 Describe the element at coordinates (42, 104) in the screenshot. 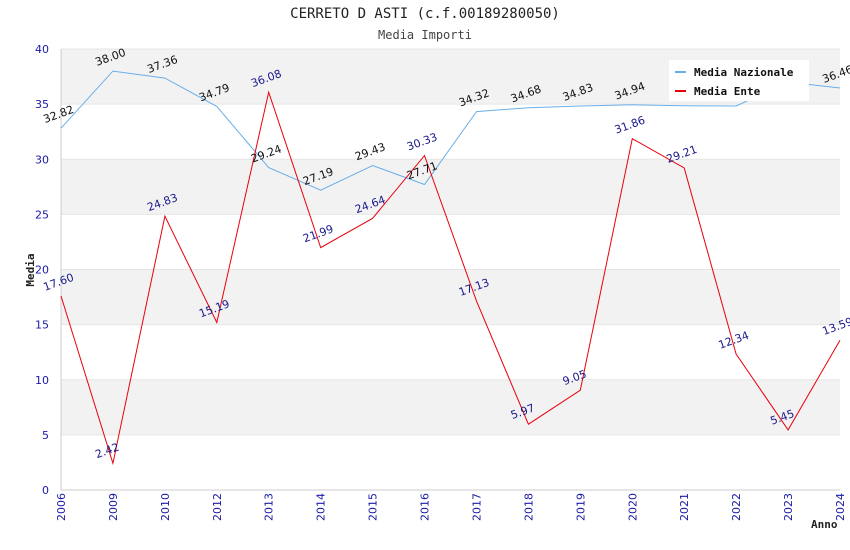

I see `y-tick-label: 35` at that location.